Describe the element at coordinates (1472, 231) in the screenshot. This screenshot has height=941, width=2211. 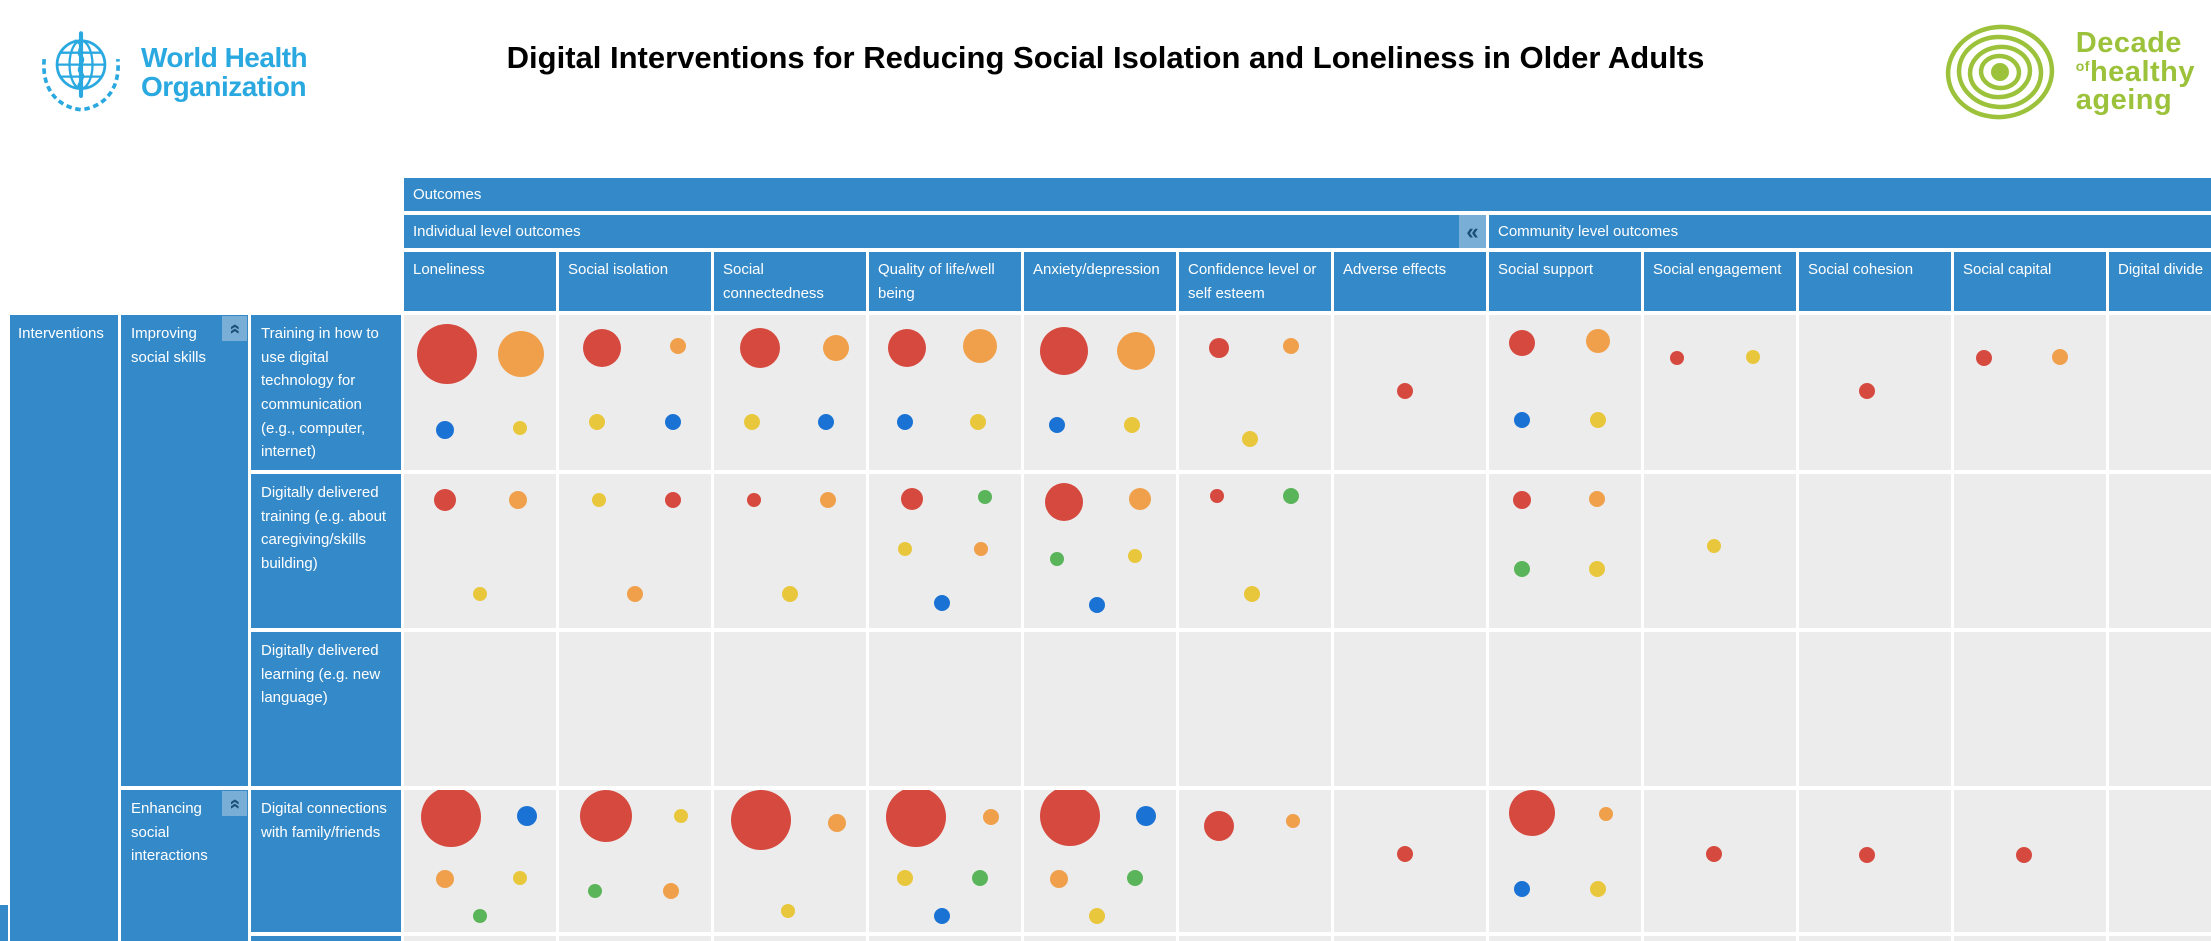
I see `collapse-individual-columns-button: «` at that location.